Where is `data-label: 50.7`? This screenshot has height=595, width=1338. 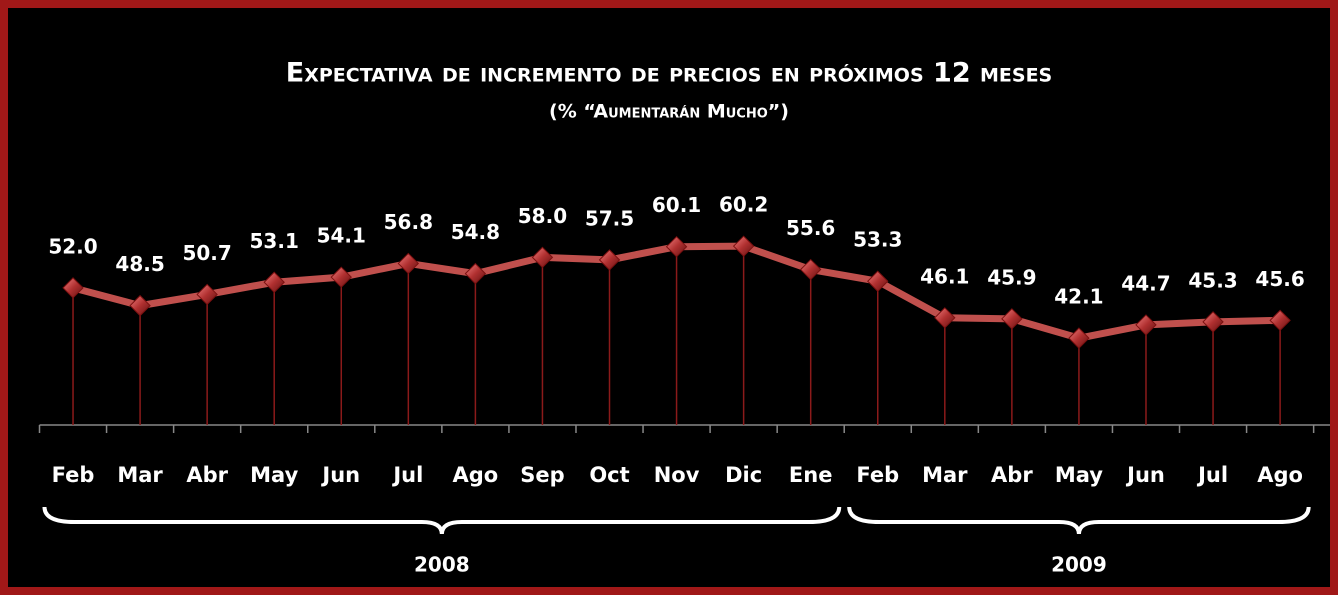 data-label: 50.7 is located at coordinates (206, 253).